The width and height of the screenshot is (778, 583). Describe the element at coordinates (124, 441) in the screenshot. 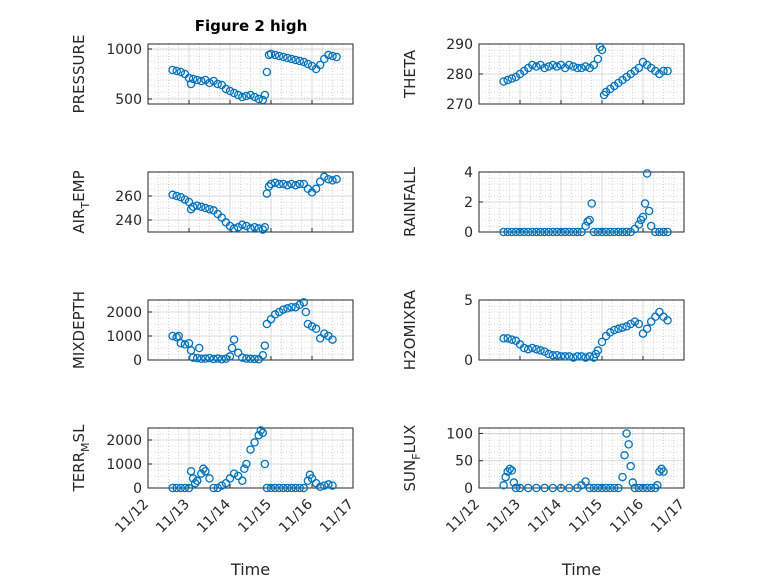

I see `y-tick-label: 2000` at that location.